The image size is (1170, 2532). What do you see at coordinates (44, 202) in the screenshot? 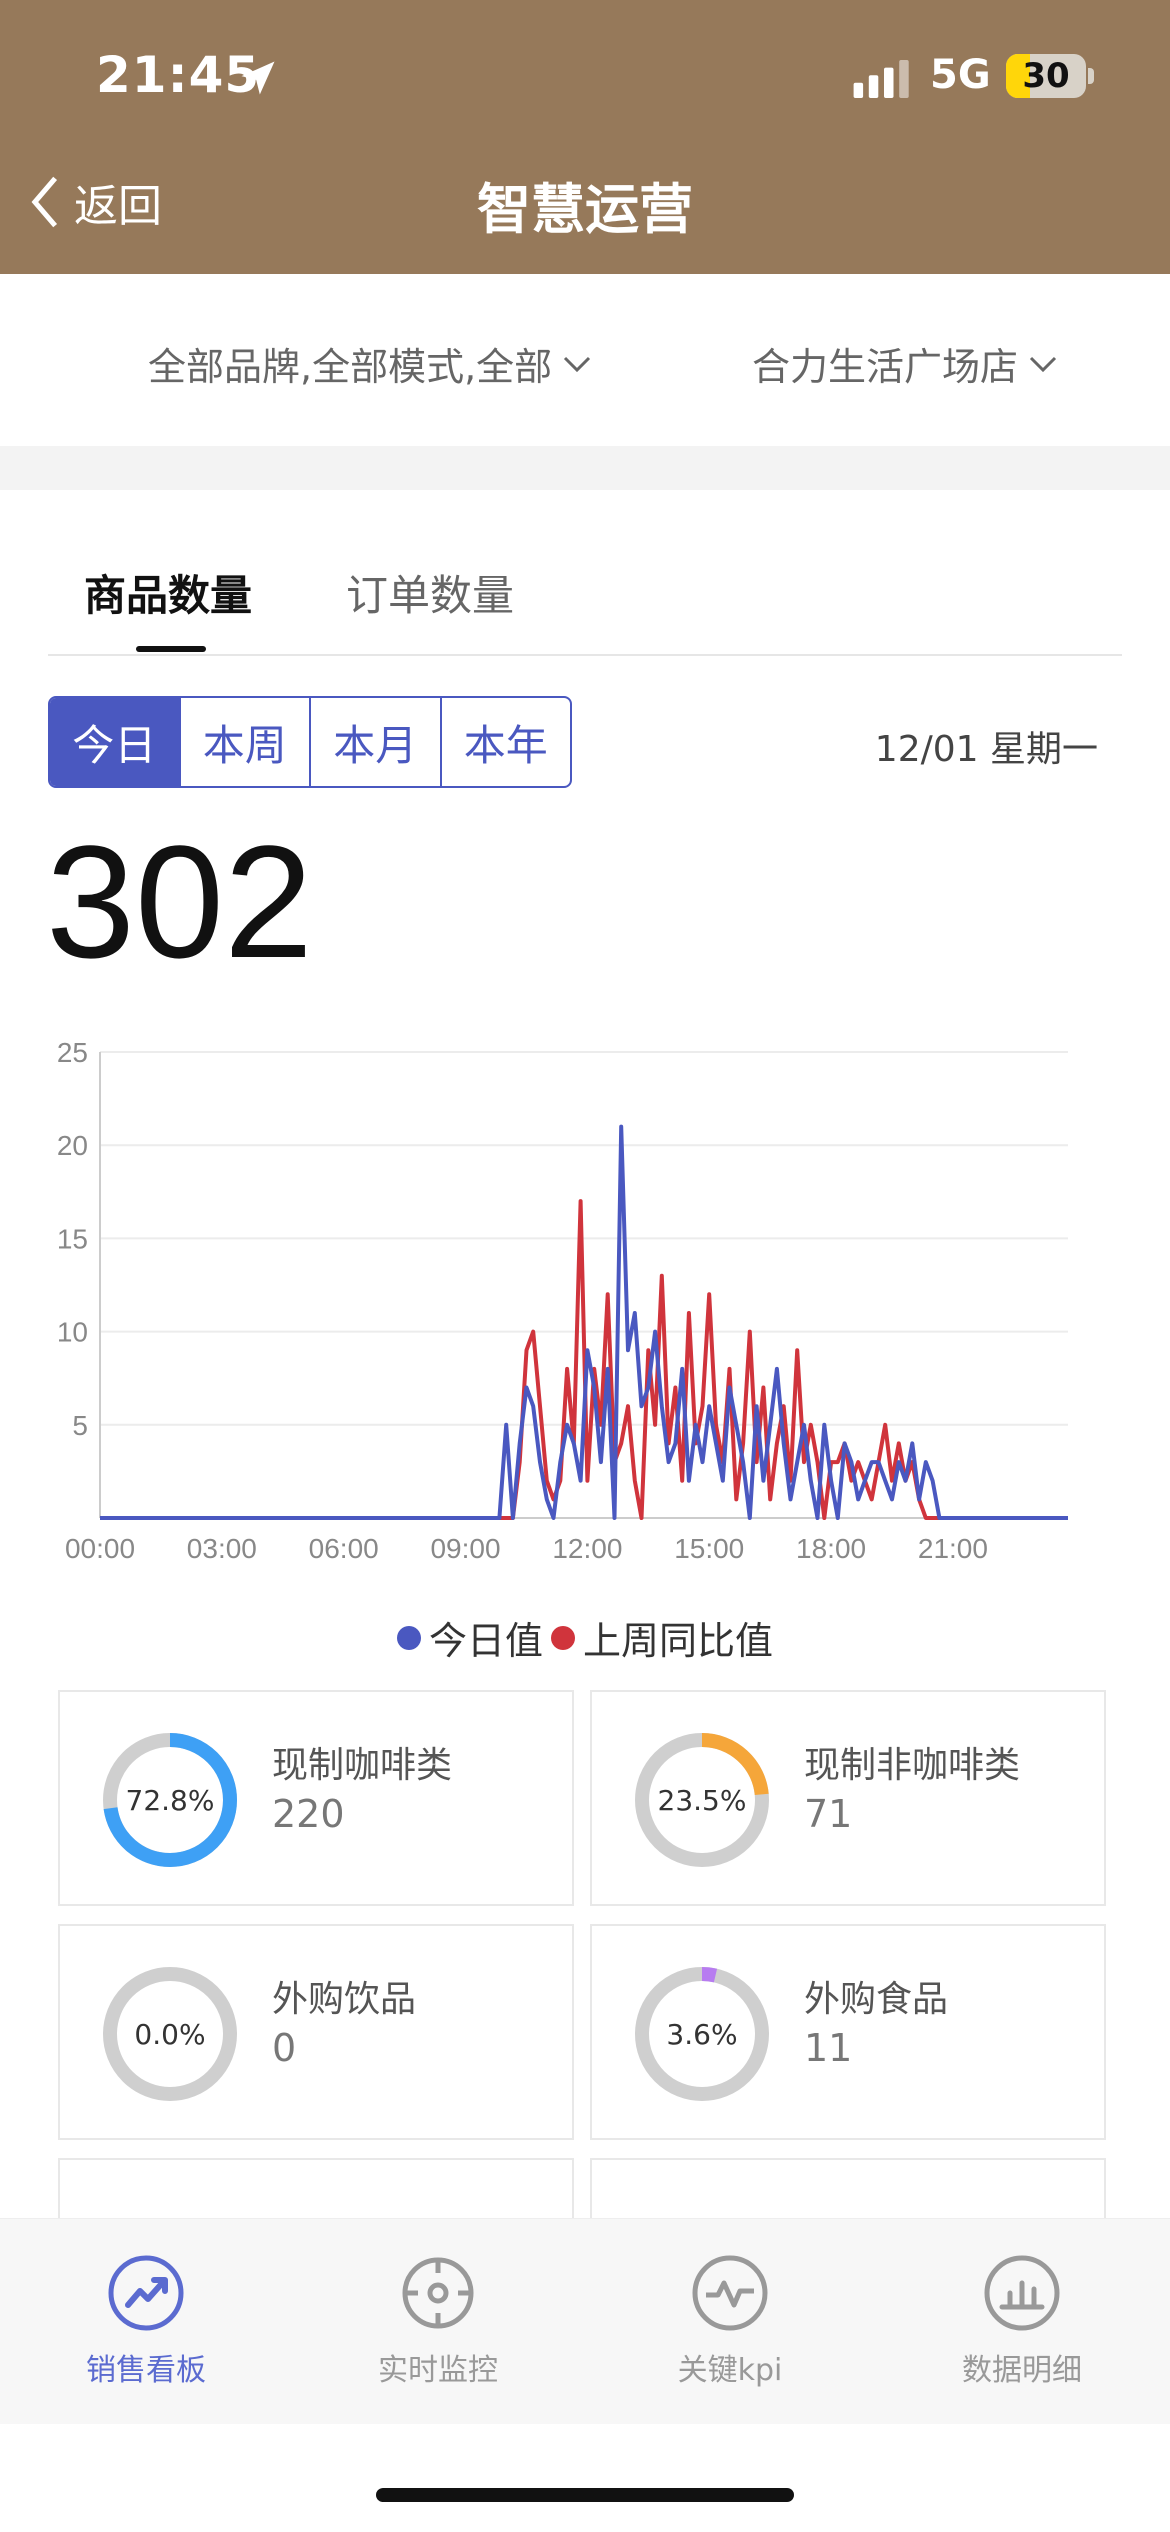
I see `chevron-left-icon` at bounding box center [44, 202].